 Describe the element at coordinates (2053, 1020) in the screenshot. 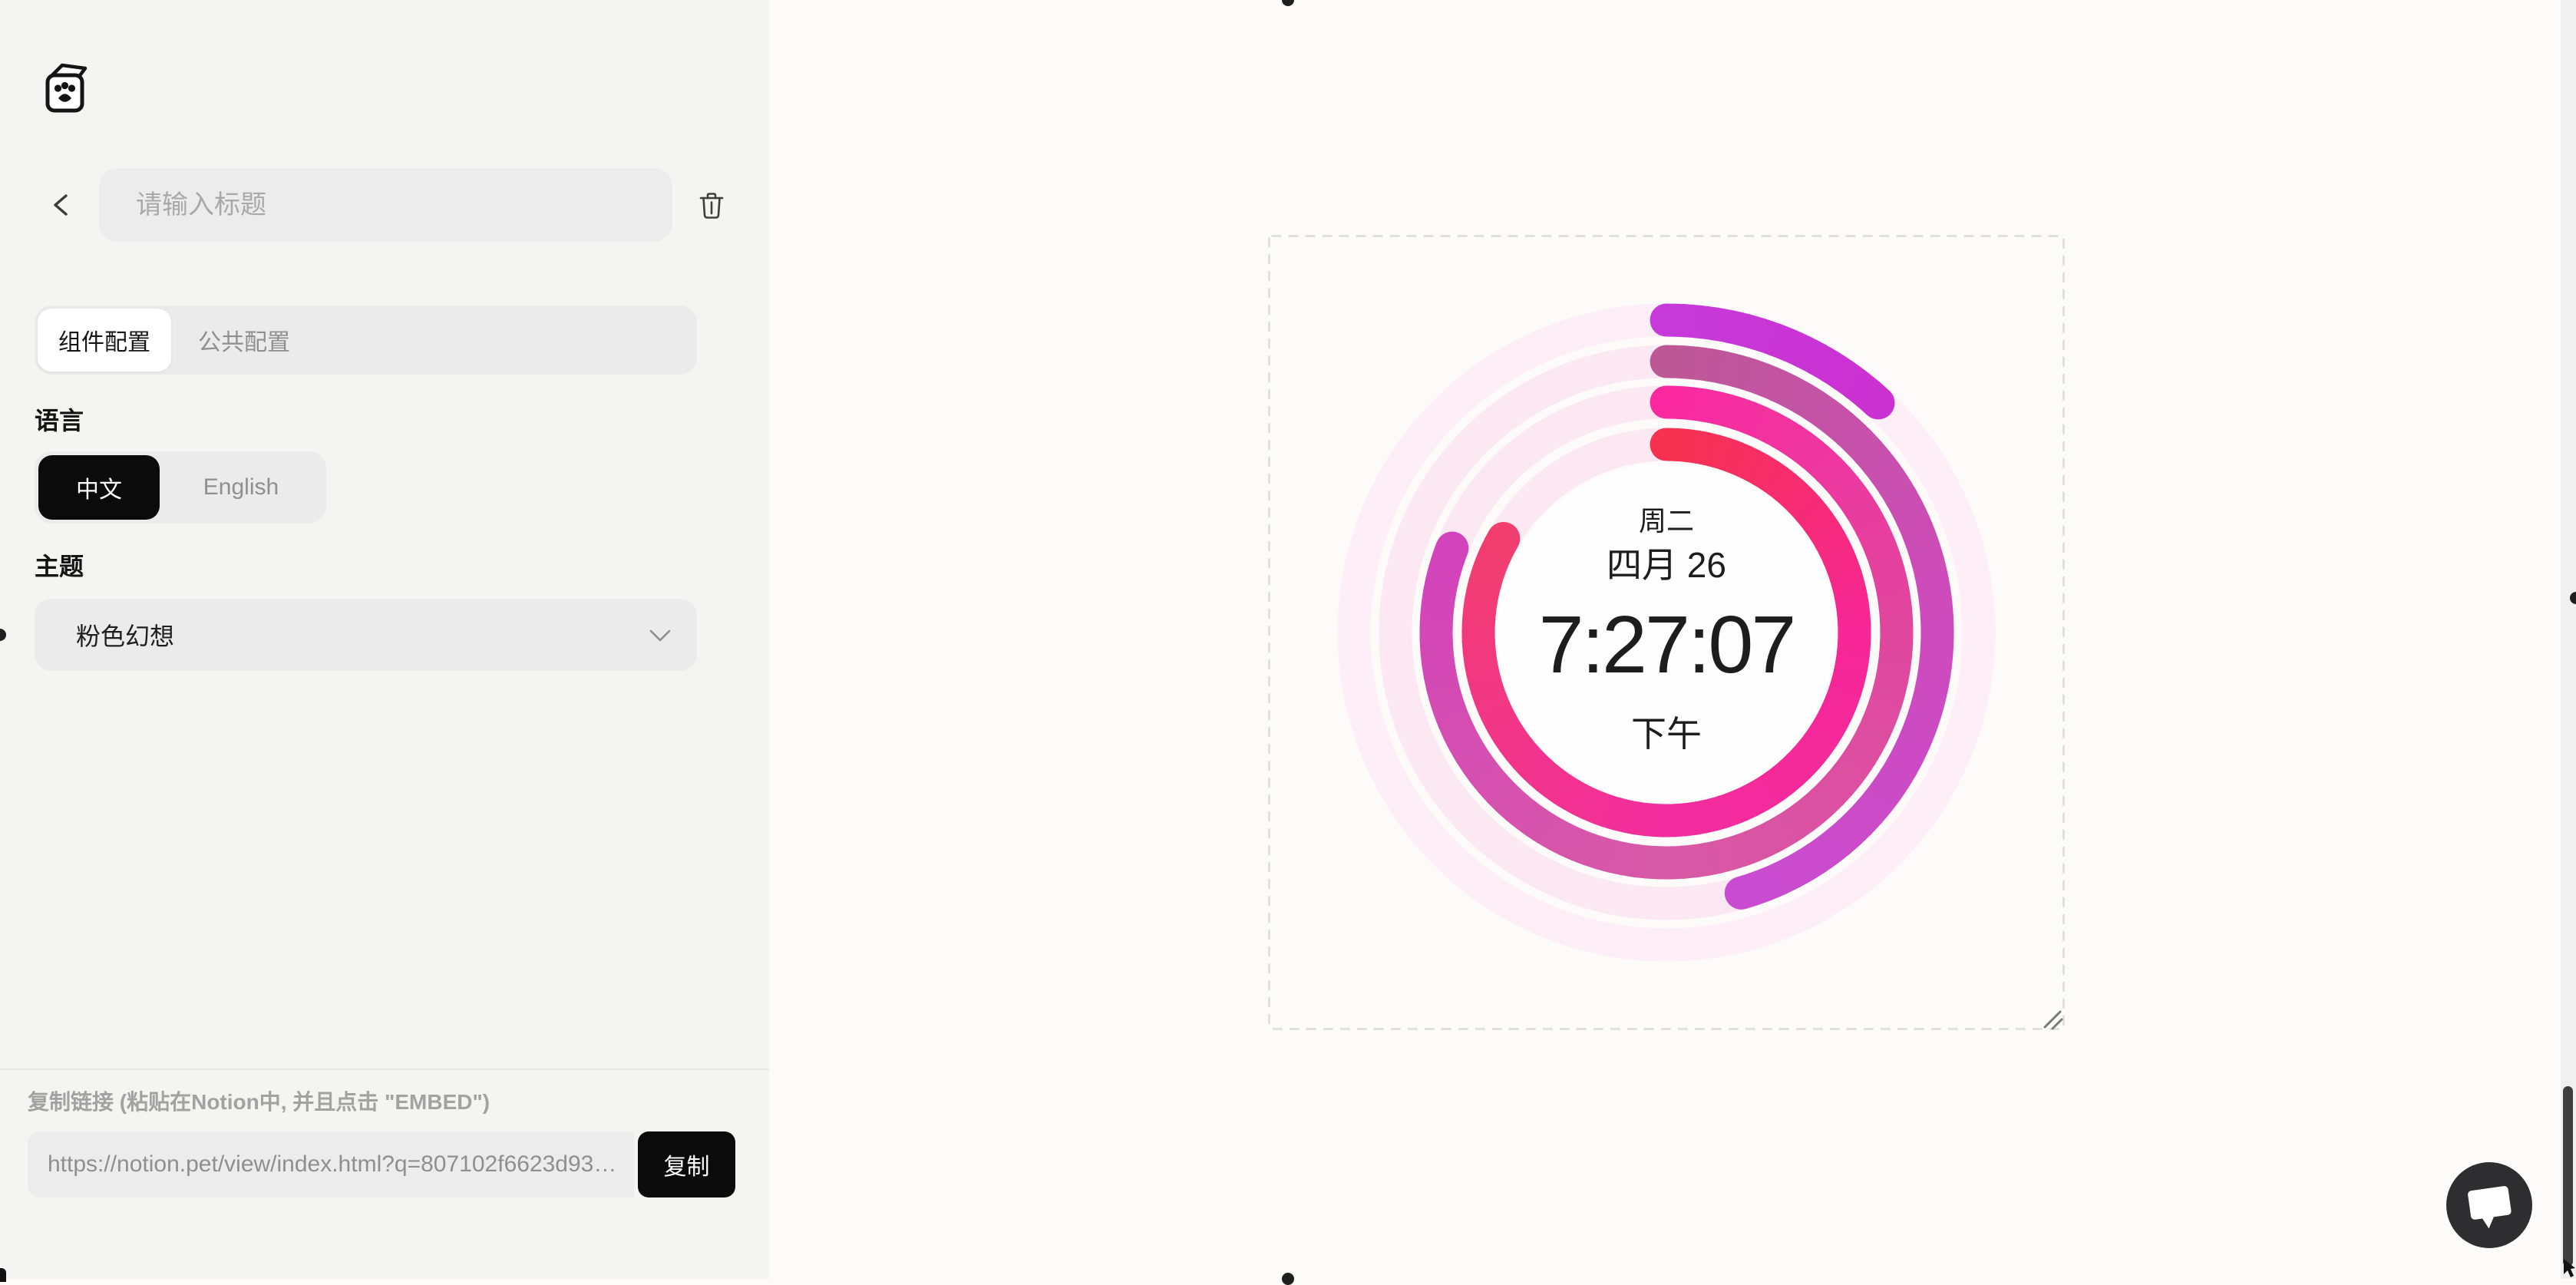

I see `resize-grip-icon` at that location.